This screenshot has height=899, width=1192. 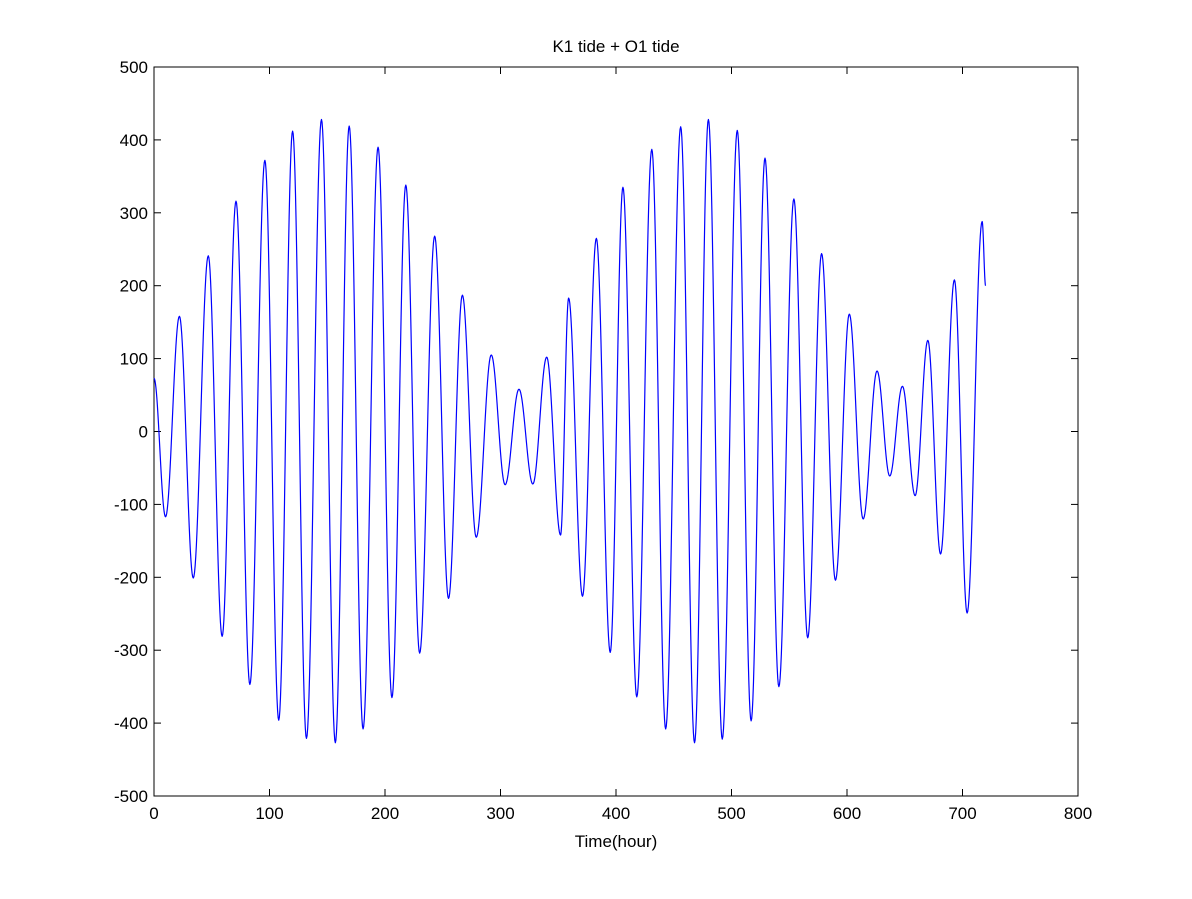 I want to click on x-tick-label: 500, so click(x=731, y=813).